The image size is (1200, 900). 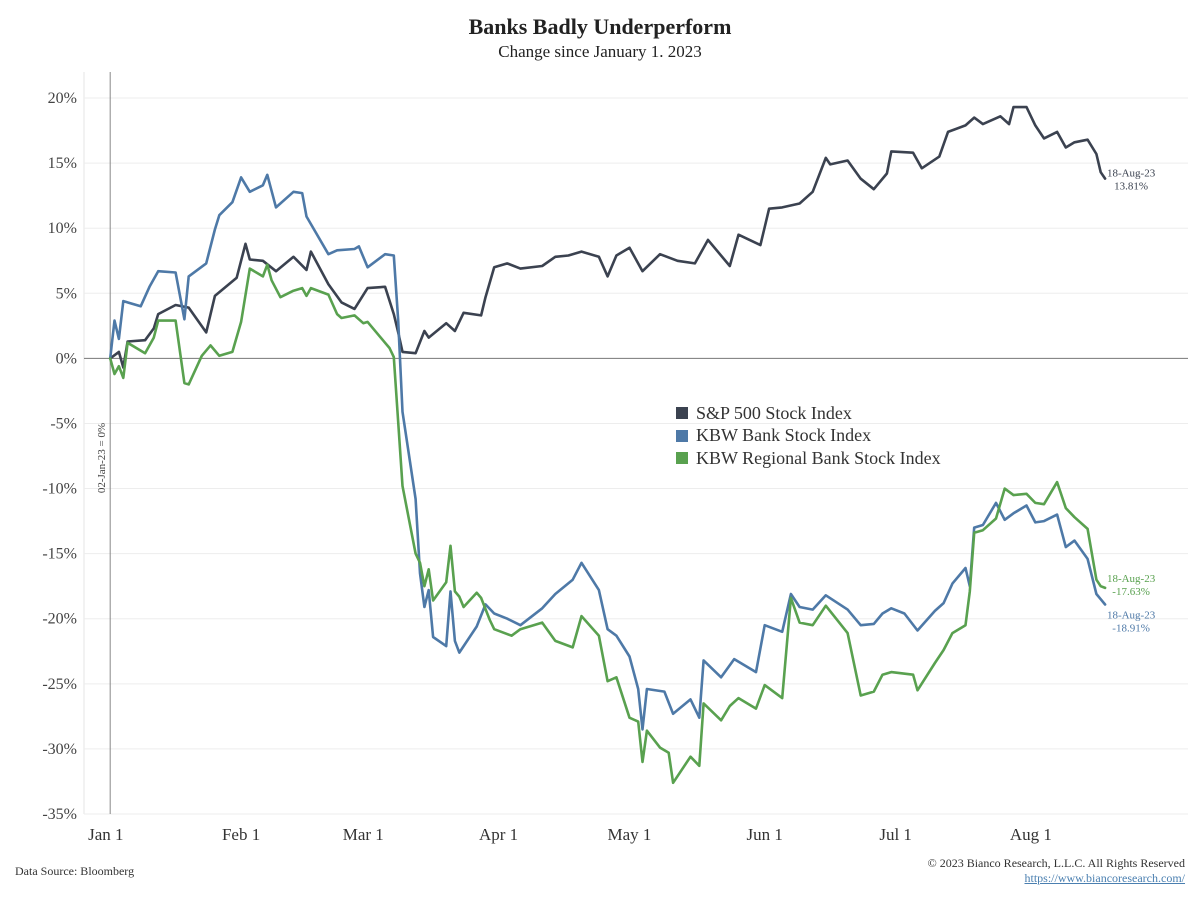 I want to click on x-tick-label: Jan 1, so click(x=105, y=834).